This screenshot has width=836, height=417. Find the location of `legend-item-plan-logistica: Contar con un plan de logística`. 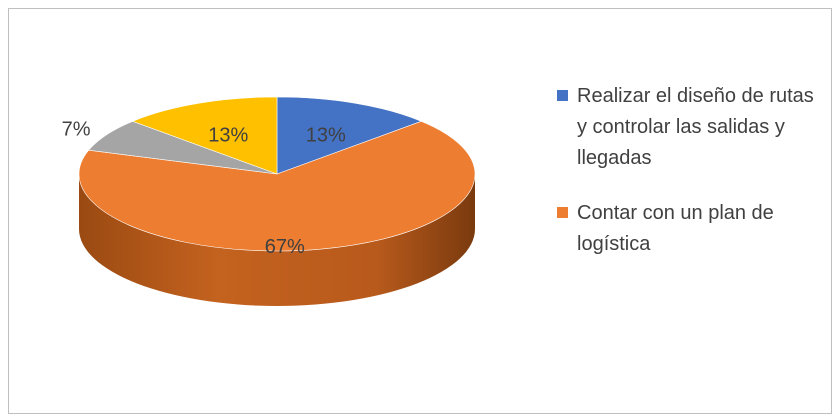

legend-item-plan-logistica: Contar con un plan de logística is located at coordinates (692, 229).